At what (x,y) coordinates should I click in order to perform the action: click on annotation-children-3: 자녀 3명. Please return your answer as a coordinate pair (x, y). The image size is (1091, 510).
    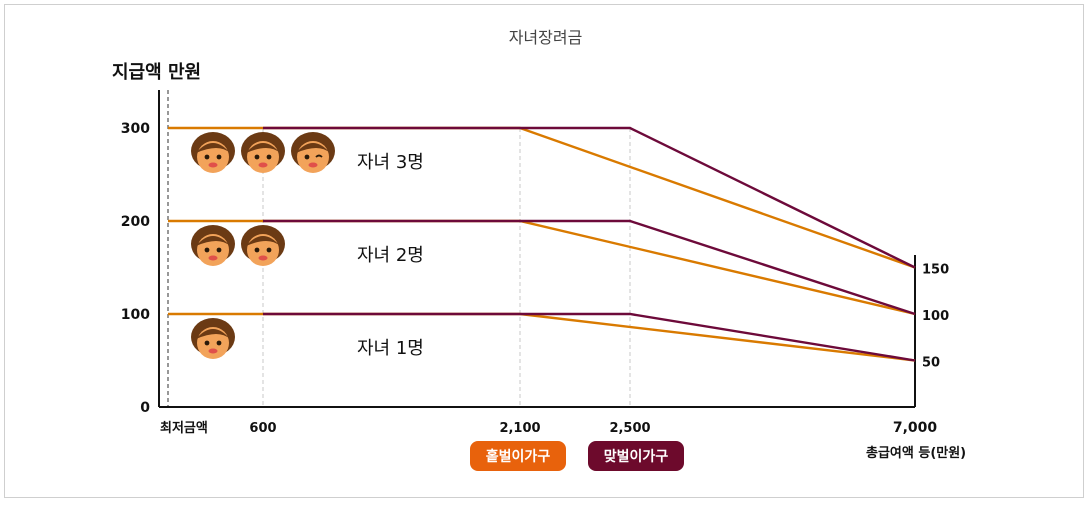
    Looking at the image, I should click on (390, 162).